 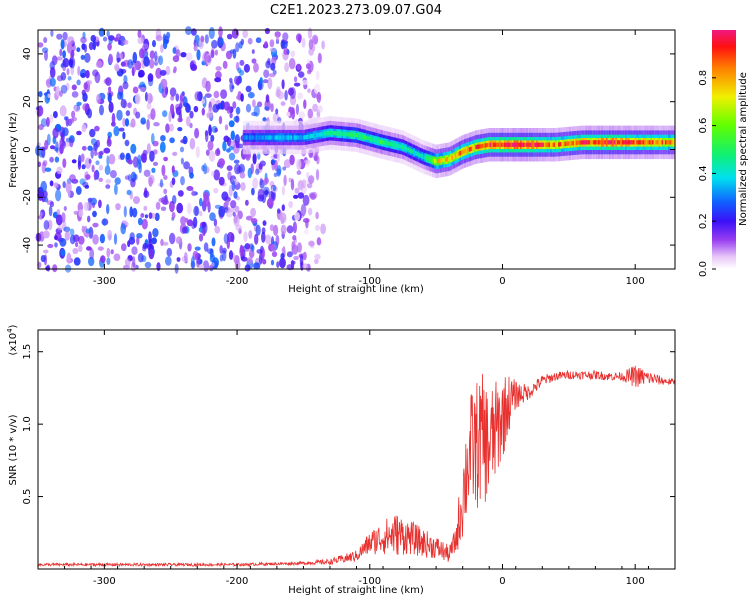 I want to click on figure-title: C2E1.2023.273.09.07.G04, so click(x=356, y=10).